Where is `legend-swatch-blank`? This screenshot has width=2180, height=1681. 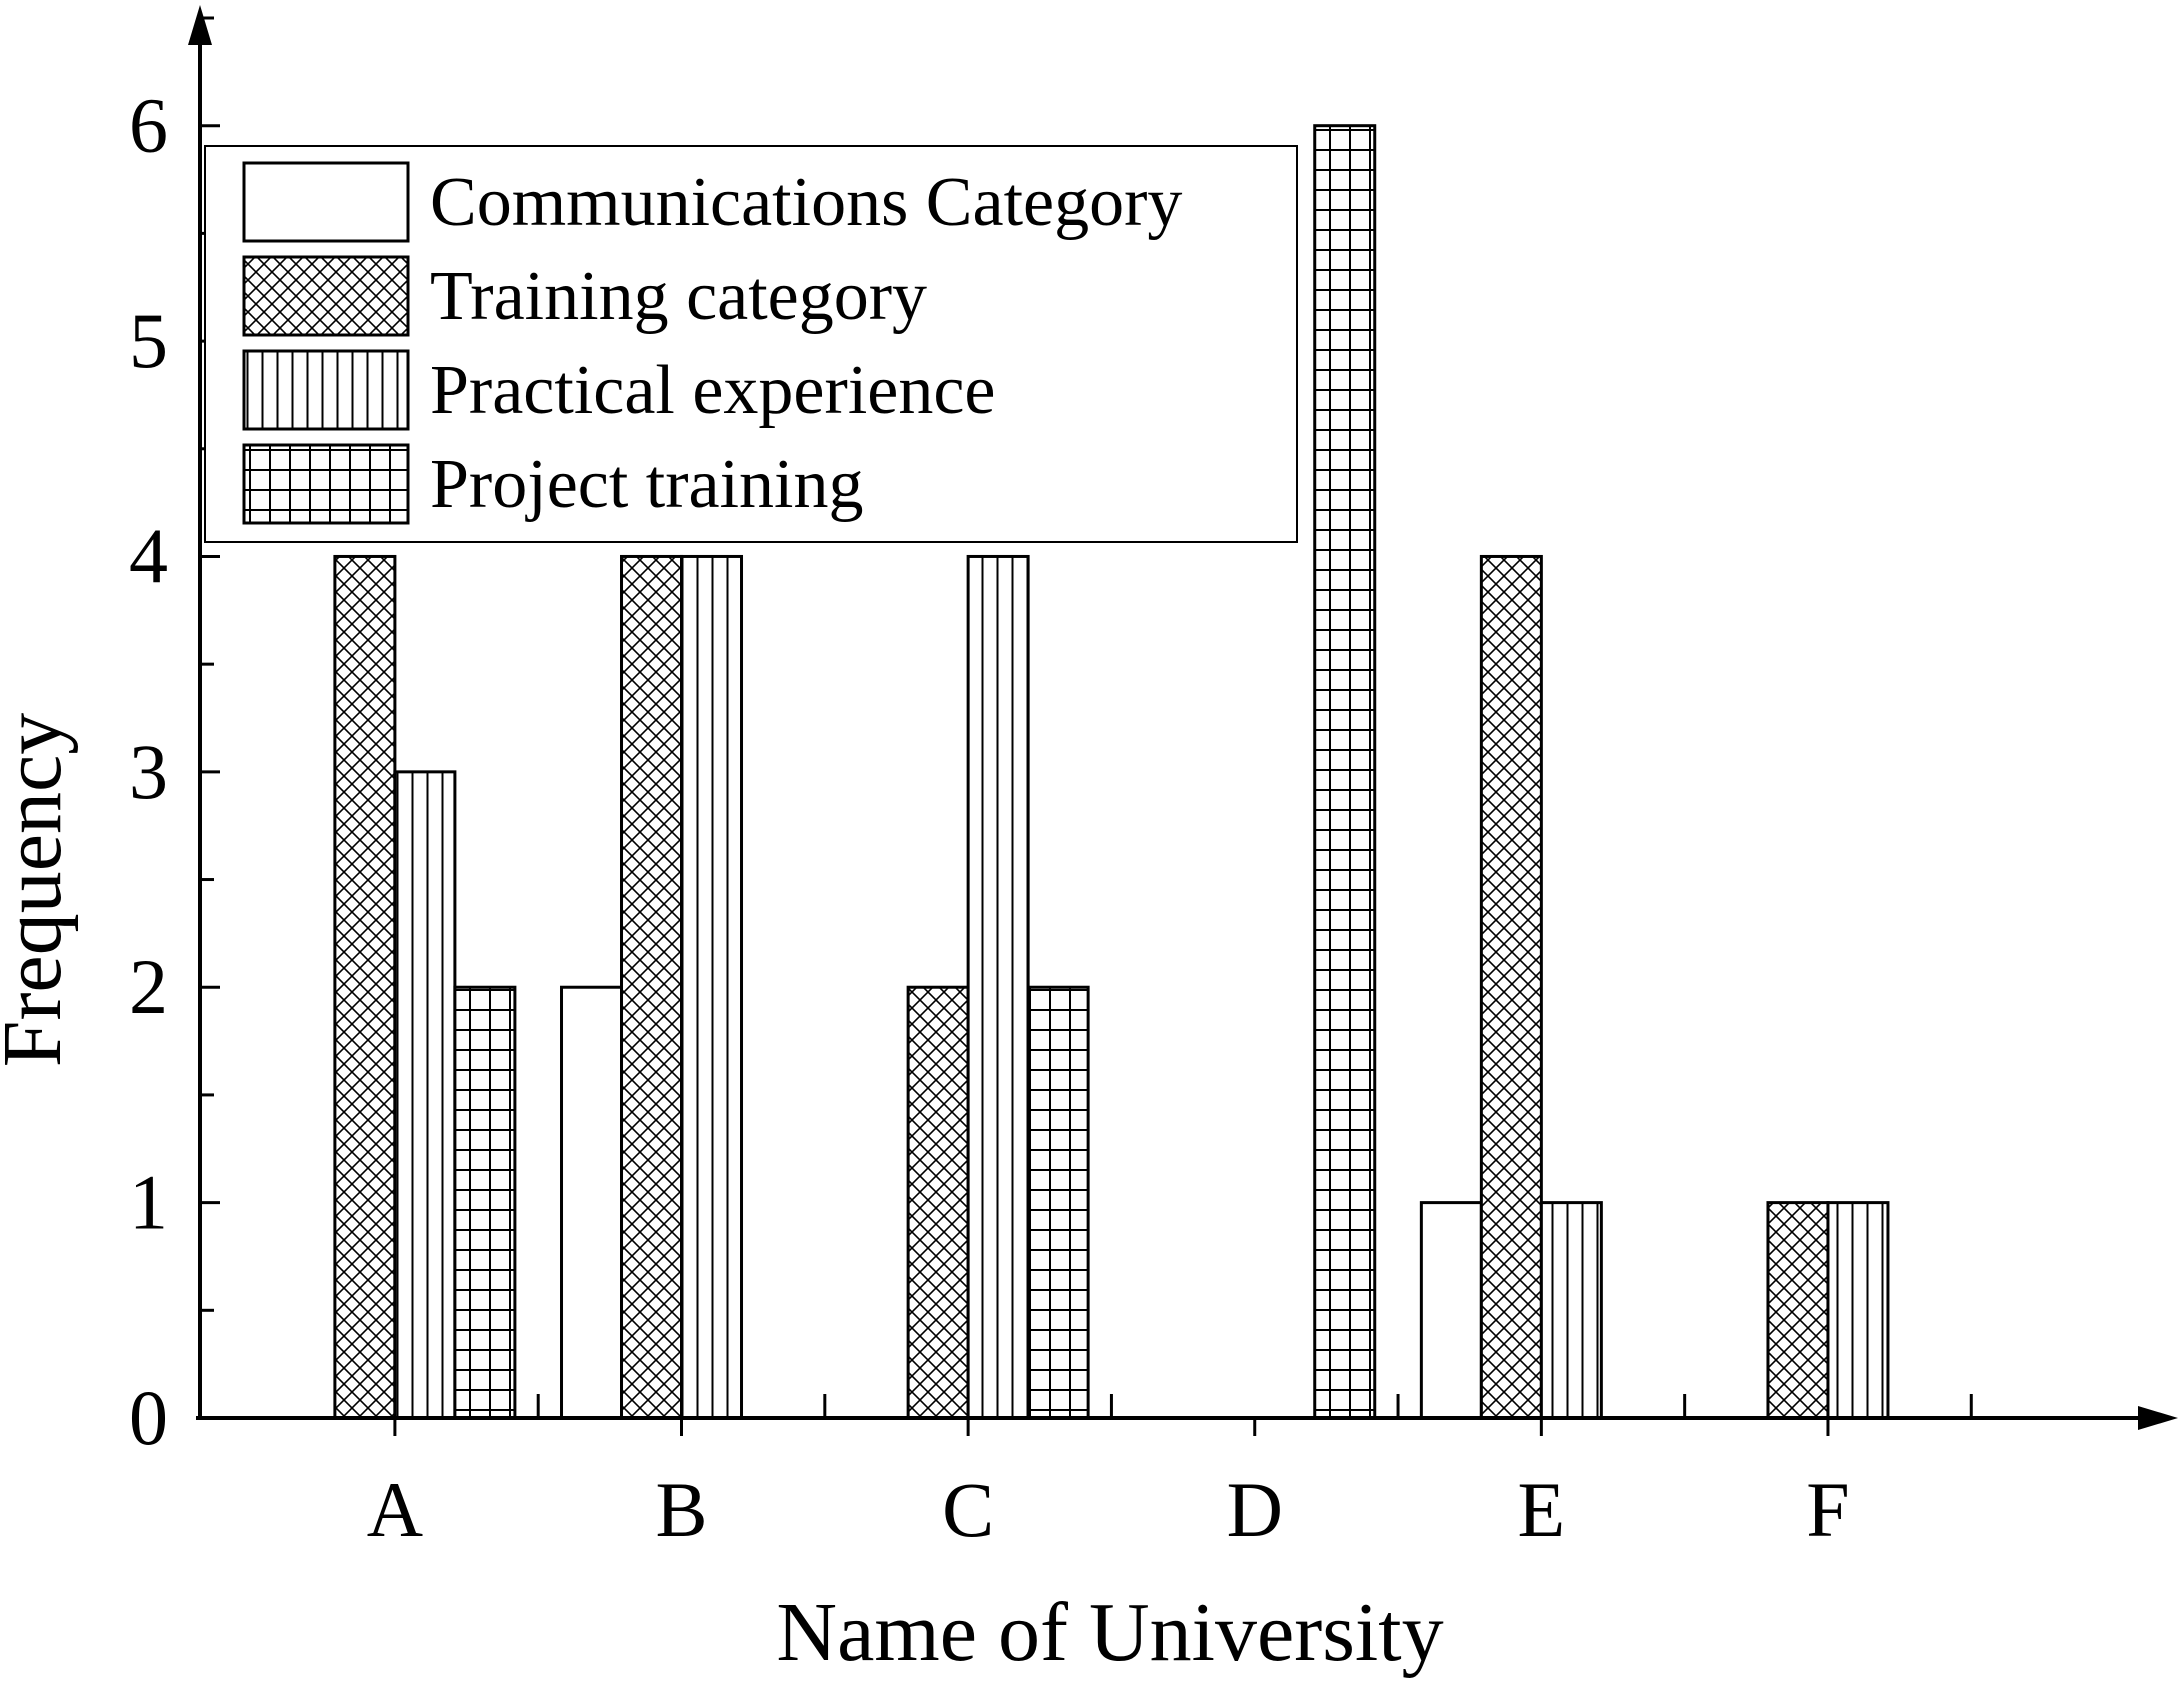
legend-swatch-blank is located at coordinates (326, 202).